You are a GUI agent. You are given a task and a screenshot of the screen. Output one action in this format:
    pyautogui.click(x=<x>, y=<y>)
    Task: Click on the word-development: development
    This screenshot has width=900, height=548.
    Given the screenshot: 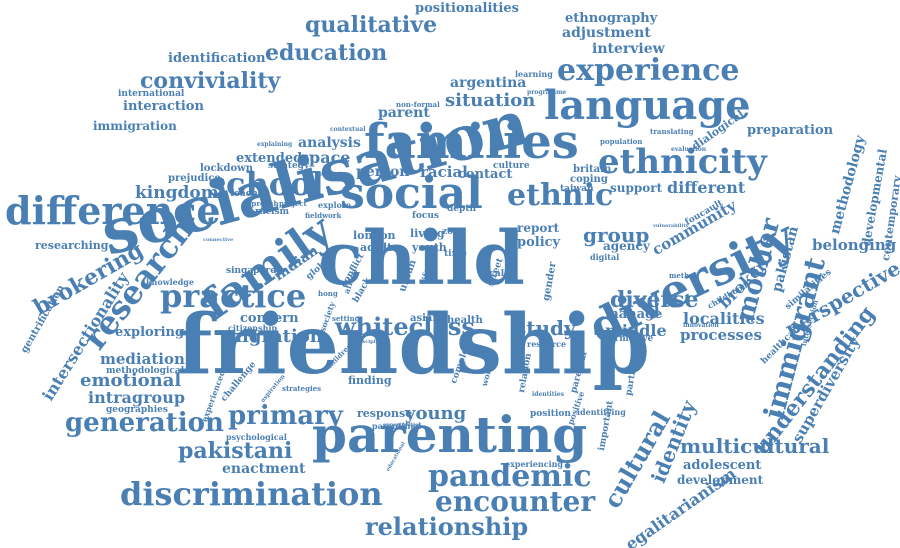 What is the action you would take?
    pyautogui.click(x=720, y=480)
    